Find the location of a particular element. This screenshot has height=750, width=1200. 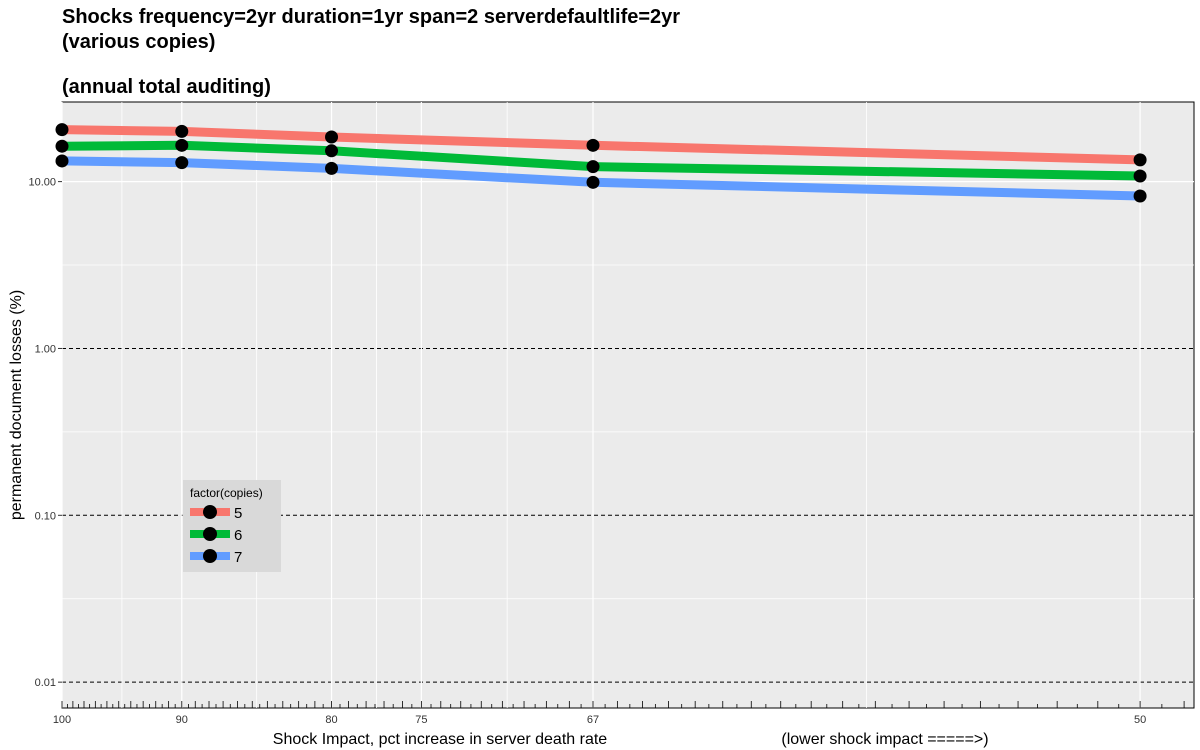

legend: factor(copies) 5 6 7 is located at coordinates (232, 526).